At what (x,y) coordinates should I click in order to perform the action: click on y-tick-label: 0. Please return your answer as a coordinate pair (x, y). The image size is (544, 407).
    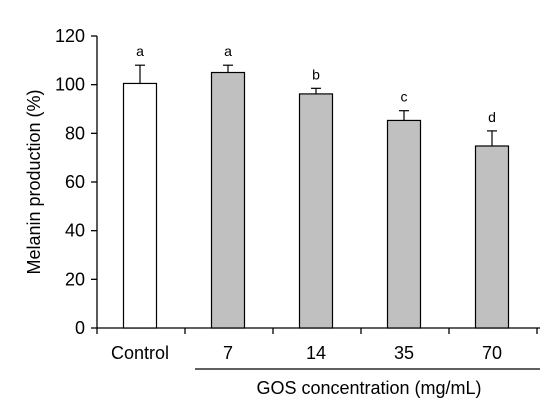
    Looking at the image, I should click on (80, 328).